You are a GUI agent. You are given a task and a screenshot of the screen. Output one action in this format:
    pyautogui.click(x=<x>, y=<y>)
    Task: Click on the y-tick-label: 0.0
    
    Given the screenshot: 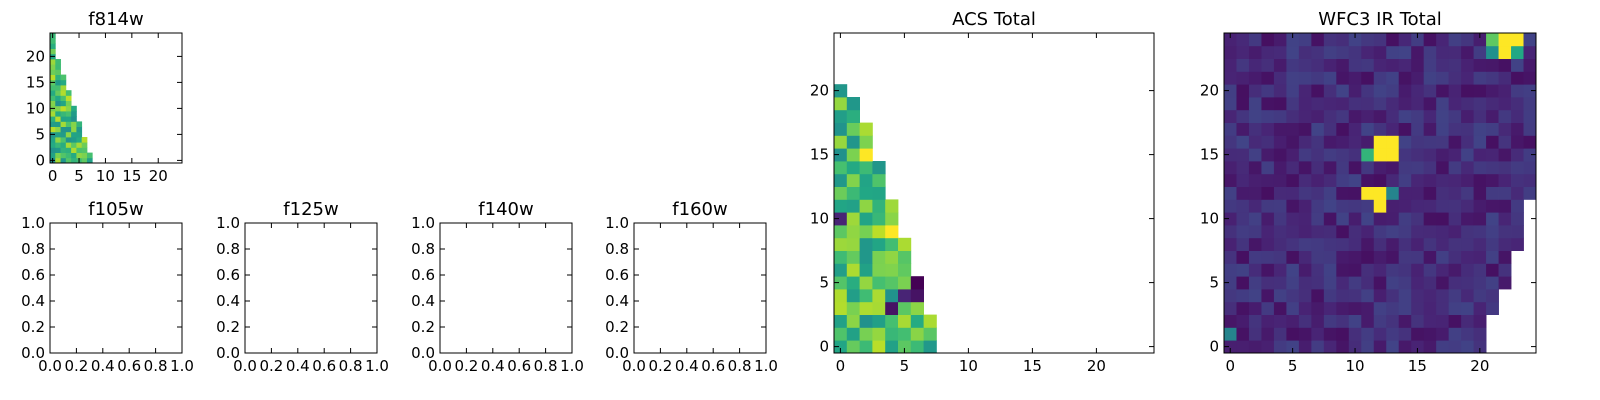 What is the action you would take?
    pyautogui.click(x=33, y=353)
    